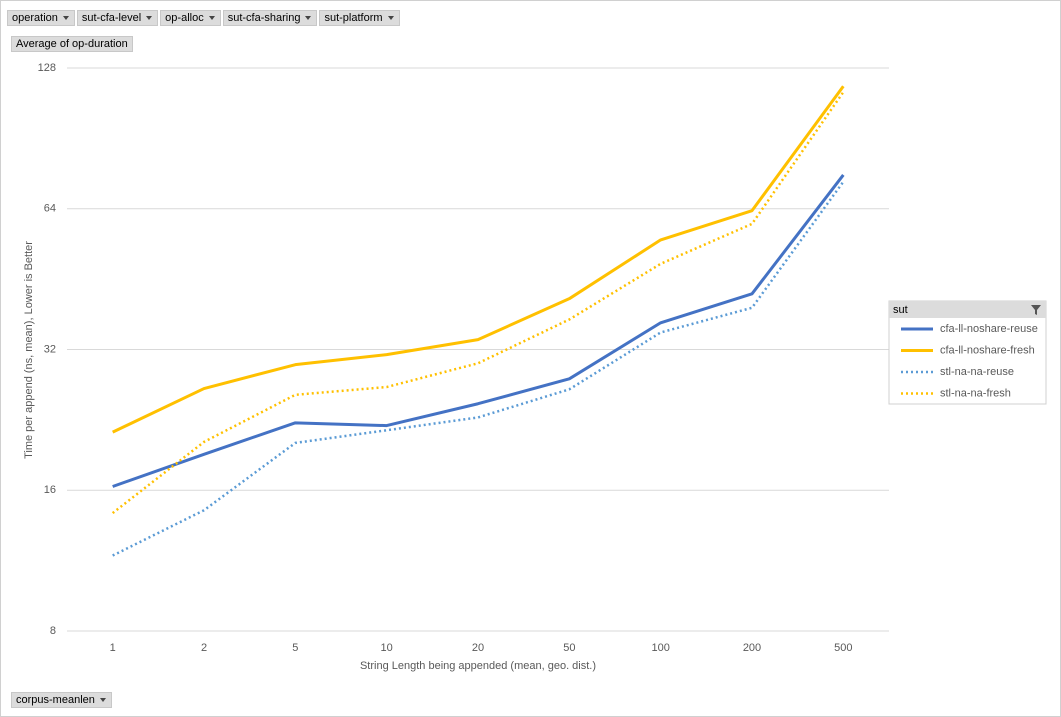 This screenshot has width=1061, height=717. I want to click on legend-label: stl-na-na-fresh, so click(975, 393).